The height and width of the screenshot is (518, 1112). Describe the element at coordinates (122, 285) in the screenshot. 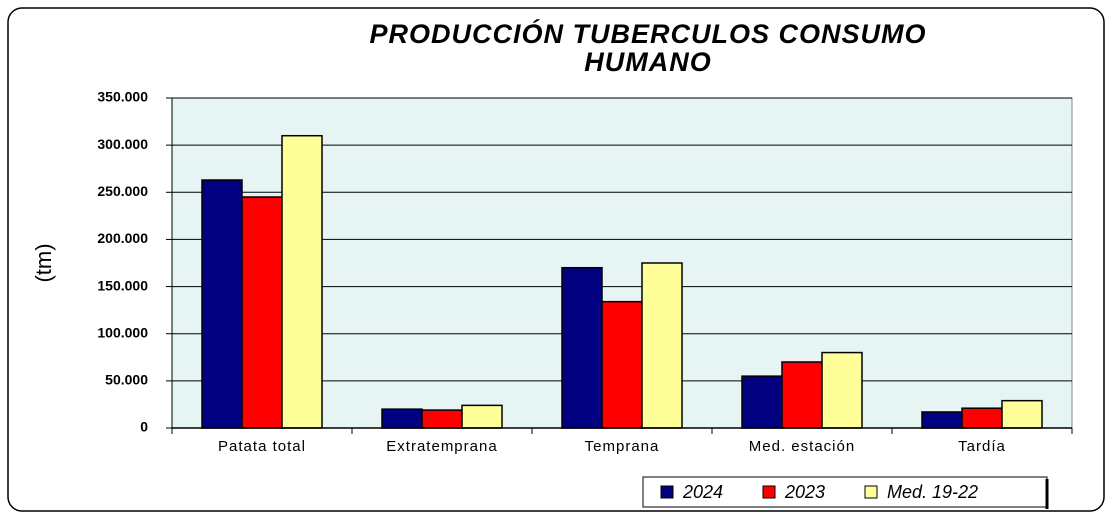

I see `y-tick-label: 150.000` at that location.